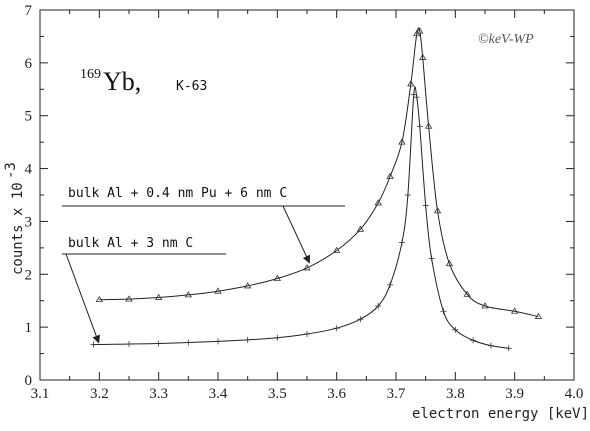  What do you see at coordinates (277, 394) in the screenshot?
I see `x-tick-label: 3.5` at bounding box center [277, 394].